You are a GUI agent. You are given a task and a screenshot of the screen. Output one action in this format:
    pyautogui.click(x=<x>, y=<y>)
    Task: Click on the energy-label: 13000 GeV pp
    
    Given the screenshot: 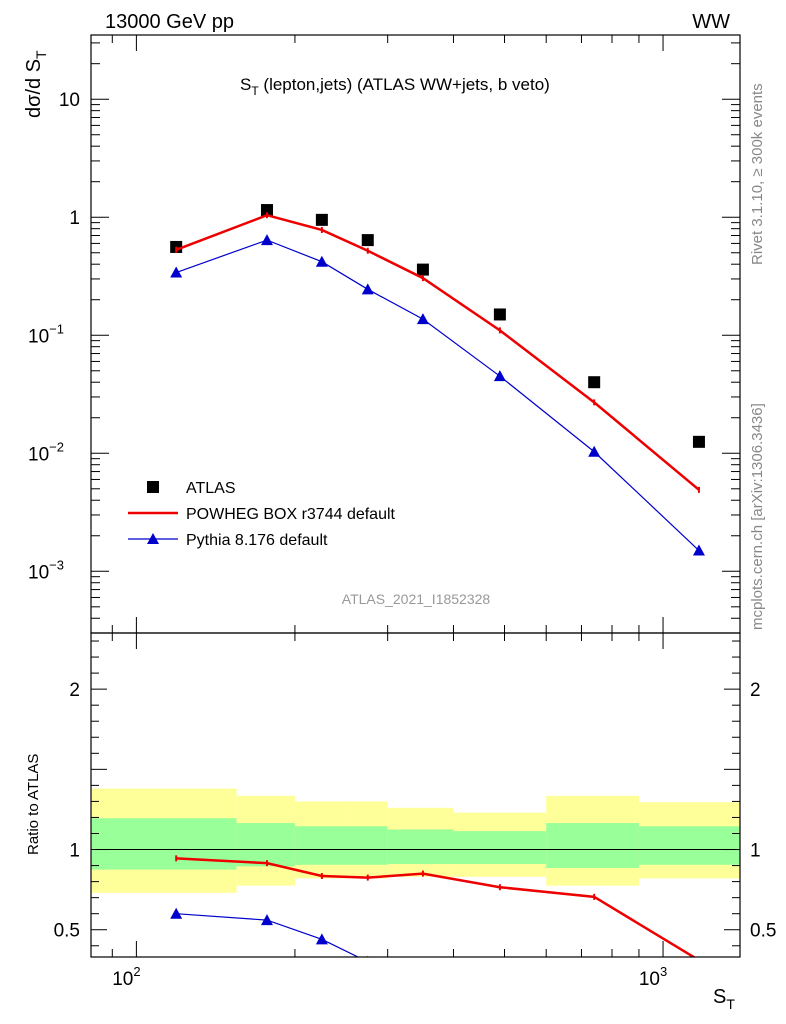 What is the action you would take?
    pyautogui.click(x=169, y=22)
    